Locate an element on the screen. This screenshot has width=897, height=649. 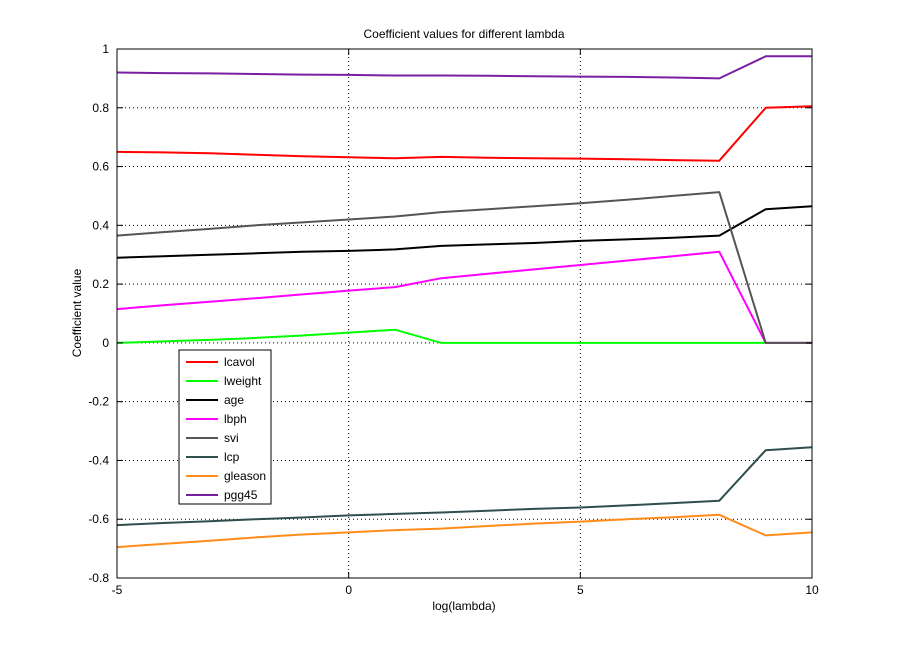
x-axis-label: log(lambda) is located at coordinates (463, 606).